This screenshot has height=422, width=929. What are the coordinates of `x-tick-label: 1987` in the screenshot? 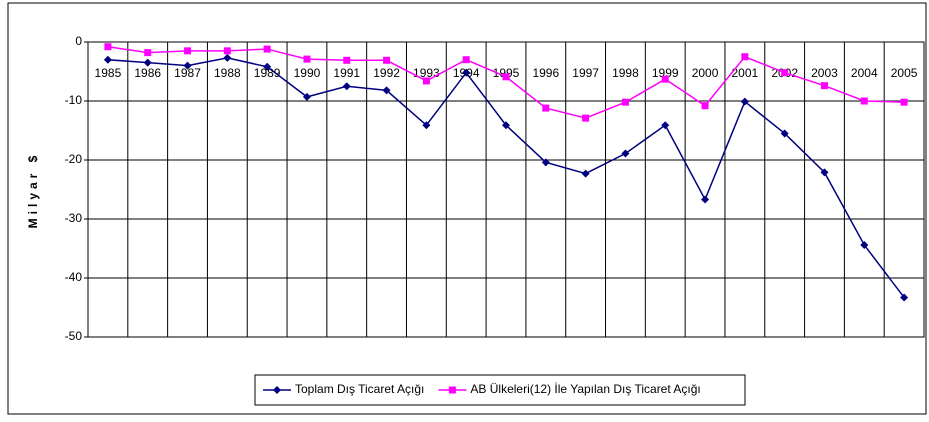 It's located at (187, 73).